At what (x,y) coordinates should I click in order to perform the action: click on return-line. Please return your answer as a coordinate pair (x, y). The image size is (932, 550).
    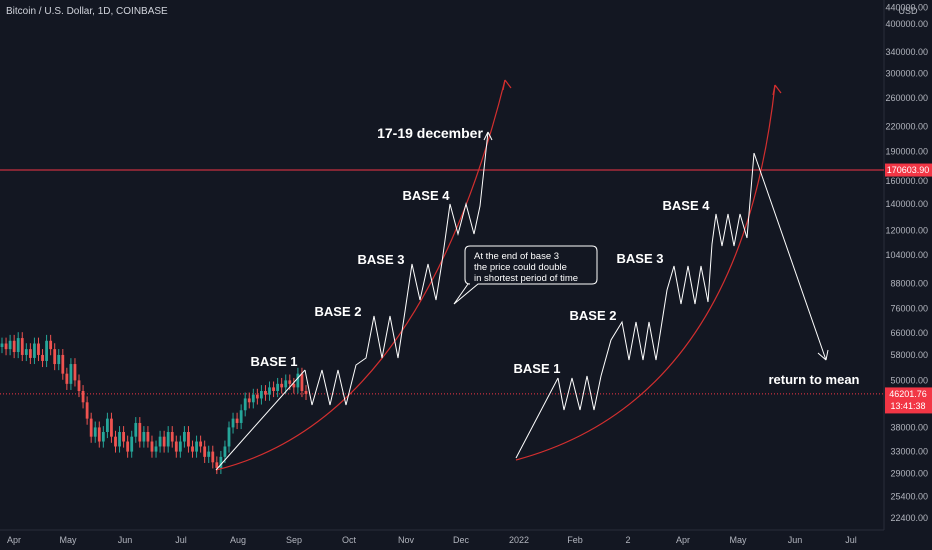
    Looking at the image, I should click on (790, 256).